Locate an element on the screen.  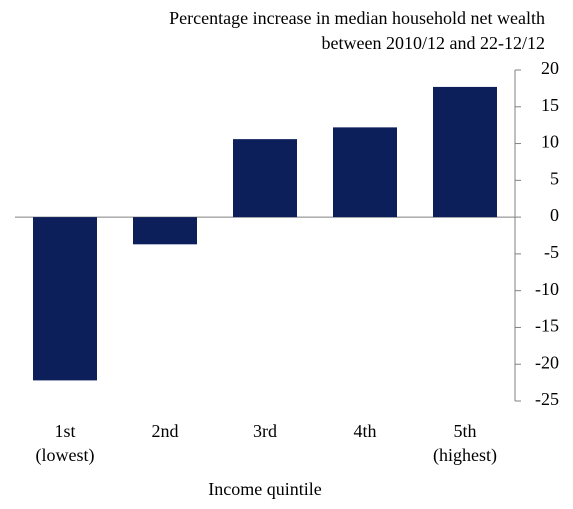
x-axis-label: Income quintile is located at coordinates (264, 489).